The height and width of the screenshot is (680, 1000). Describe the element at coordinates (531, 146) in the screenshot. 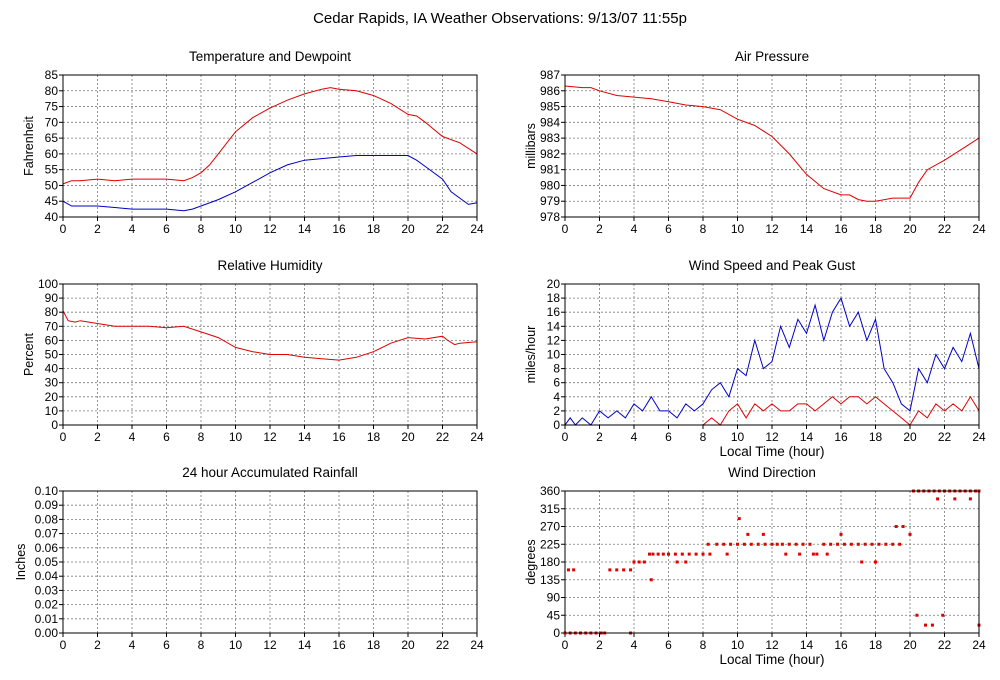

I see `y-axis-label: millibars` at that location.